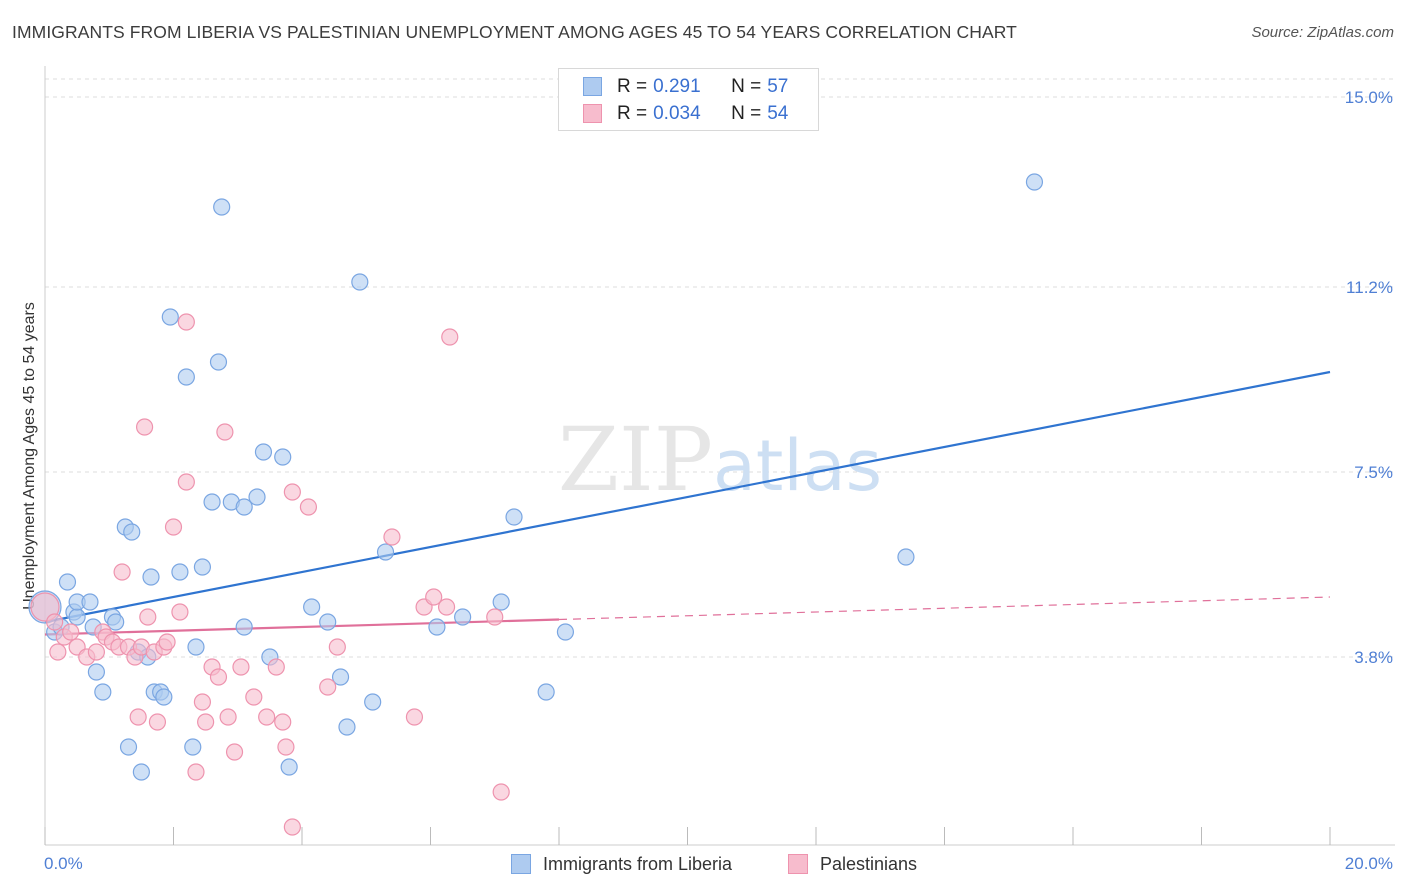 Image resolution: width=1406 pixels, height=892 pixels. I want to click on y-tick-label: 11.2%, so click(1369, 287).